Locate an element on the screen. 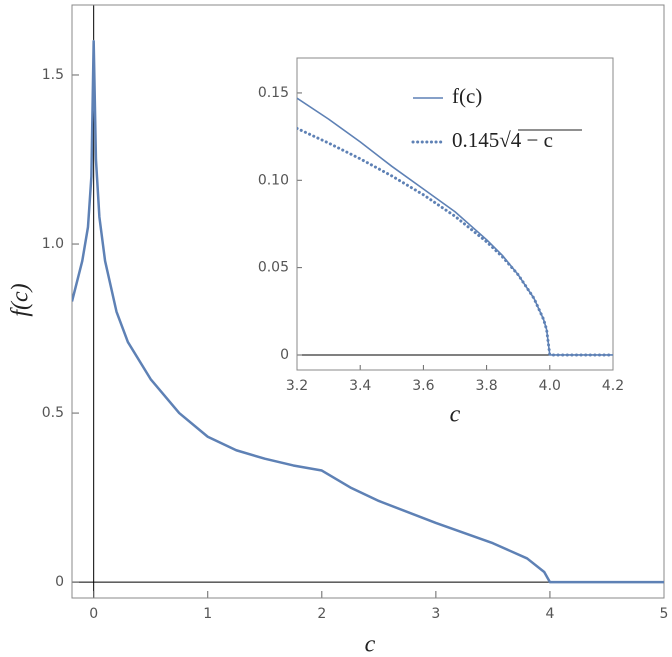 The width and height of the screenshot is (672, 657). y-tick-label: 0.5 is located at coordinates (53, 413).